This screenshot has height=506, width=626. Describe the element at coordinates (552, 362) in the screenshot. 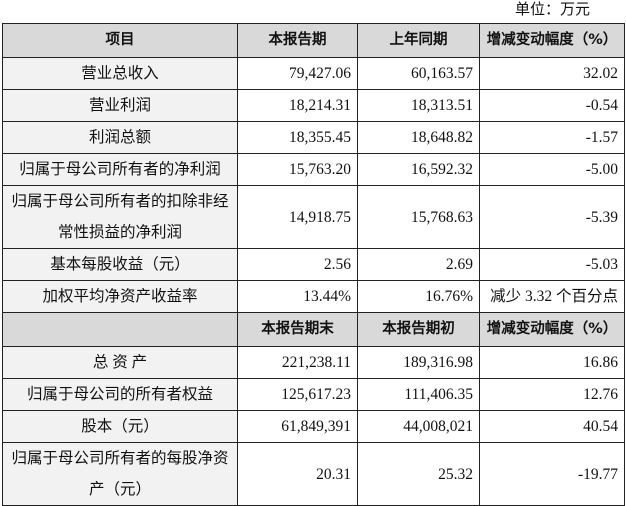

I see `cell-change: 16.86` at that location.